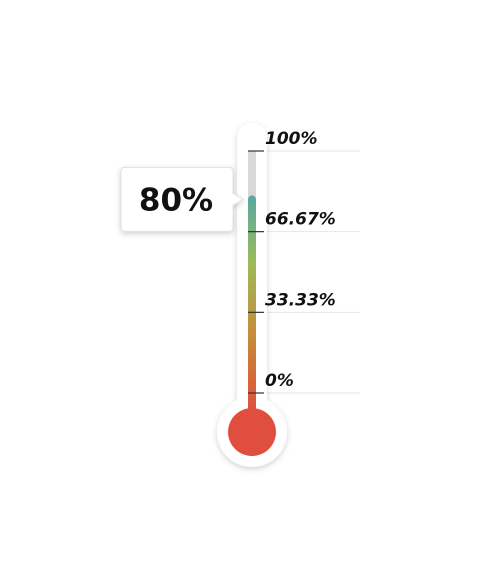  Describe the element at coordinates (300, 300) in the screenshot. I see `tick-label: 33.33%` at that location.